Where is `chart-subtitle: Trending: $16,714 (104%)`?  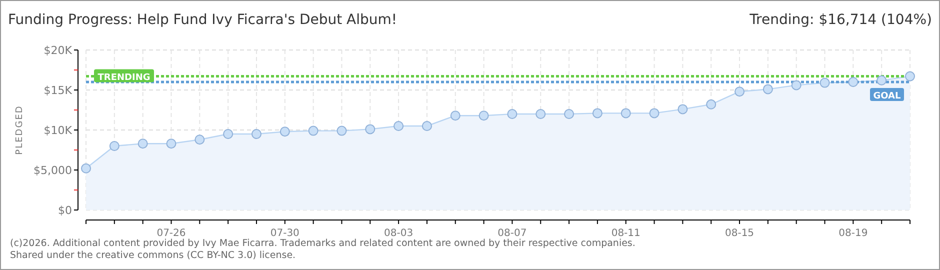 chart-subtitle: Trending: $16,714 (104%) is located at coordinates (840, 20).